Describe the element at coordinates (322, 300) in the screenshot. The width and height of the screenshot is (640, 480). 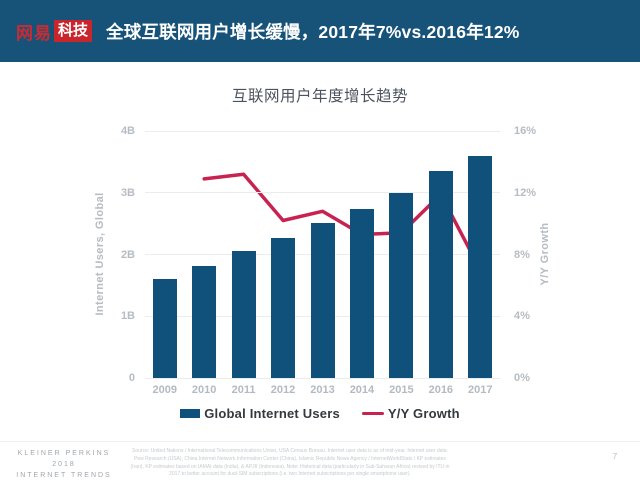
I see `bar-2013` at that location.